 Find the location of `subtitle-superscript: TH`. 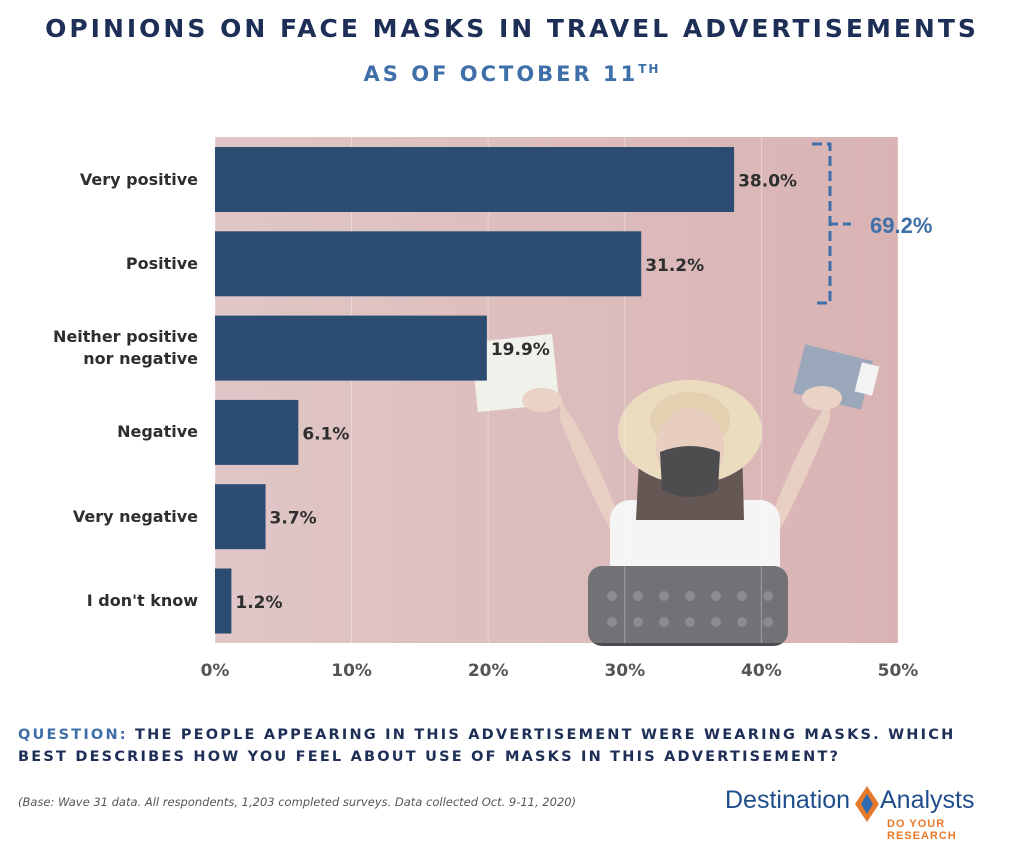

subtitle-superscript: TH is located at coordinates (649, 69).